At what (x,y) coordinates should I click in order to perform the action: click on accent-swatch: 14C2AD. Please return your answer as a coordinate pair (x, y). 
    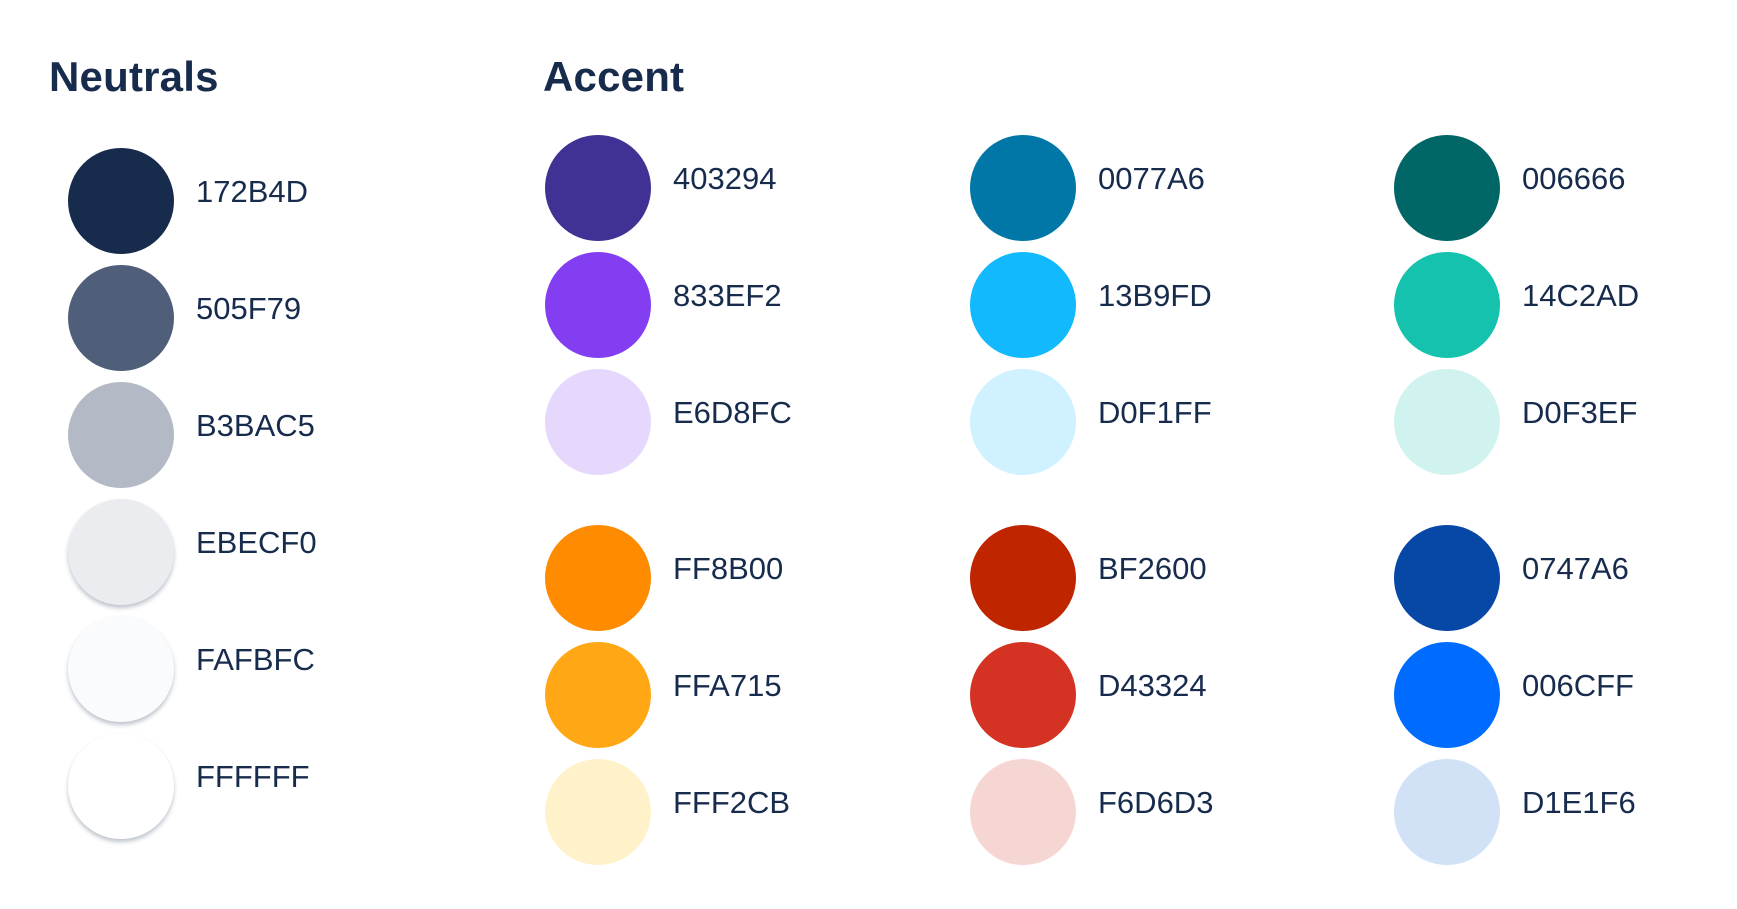
    Looking at the image, I should click on (1565, 307).